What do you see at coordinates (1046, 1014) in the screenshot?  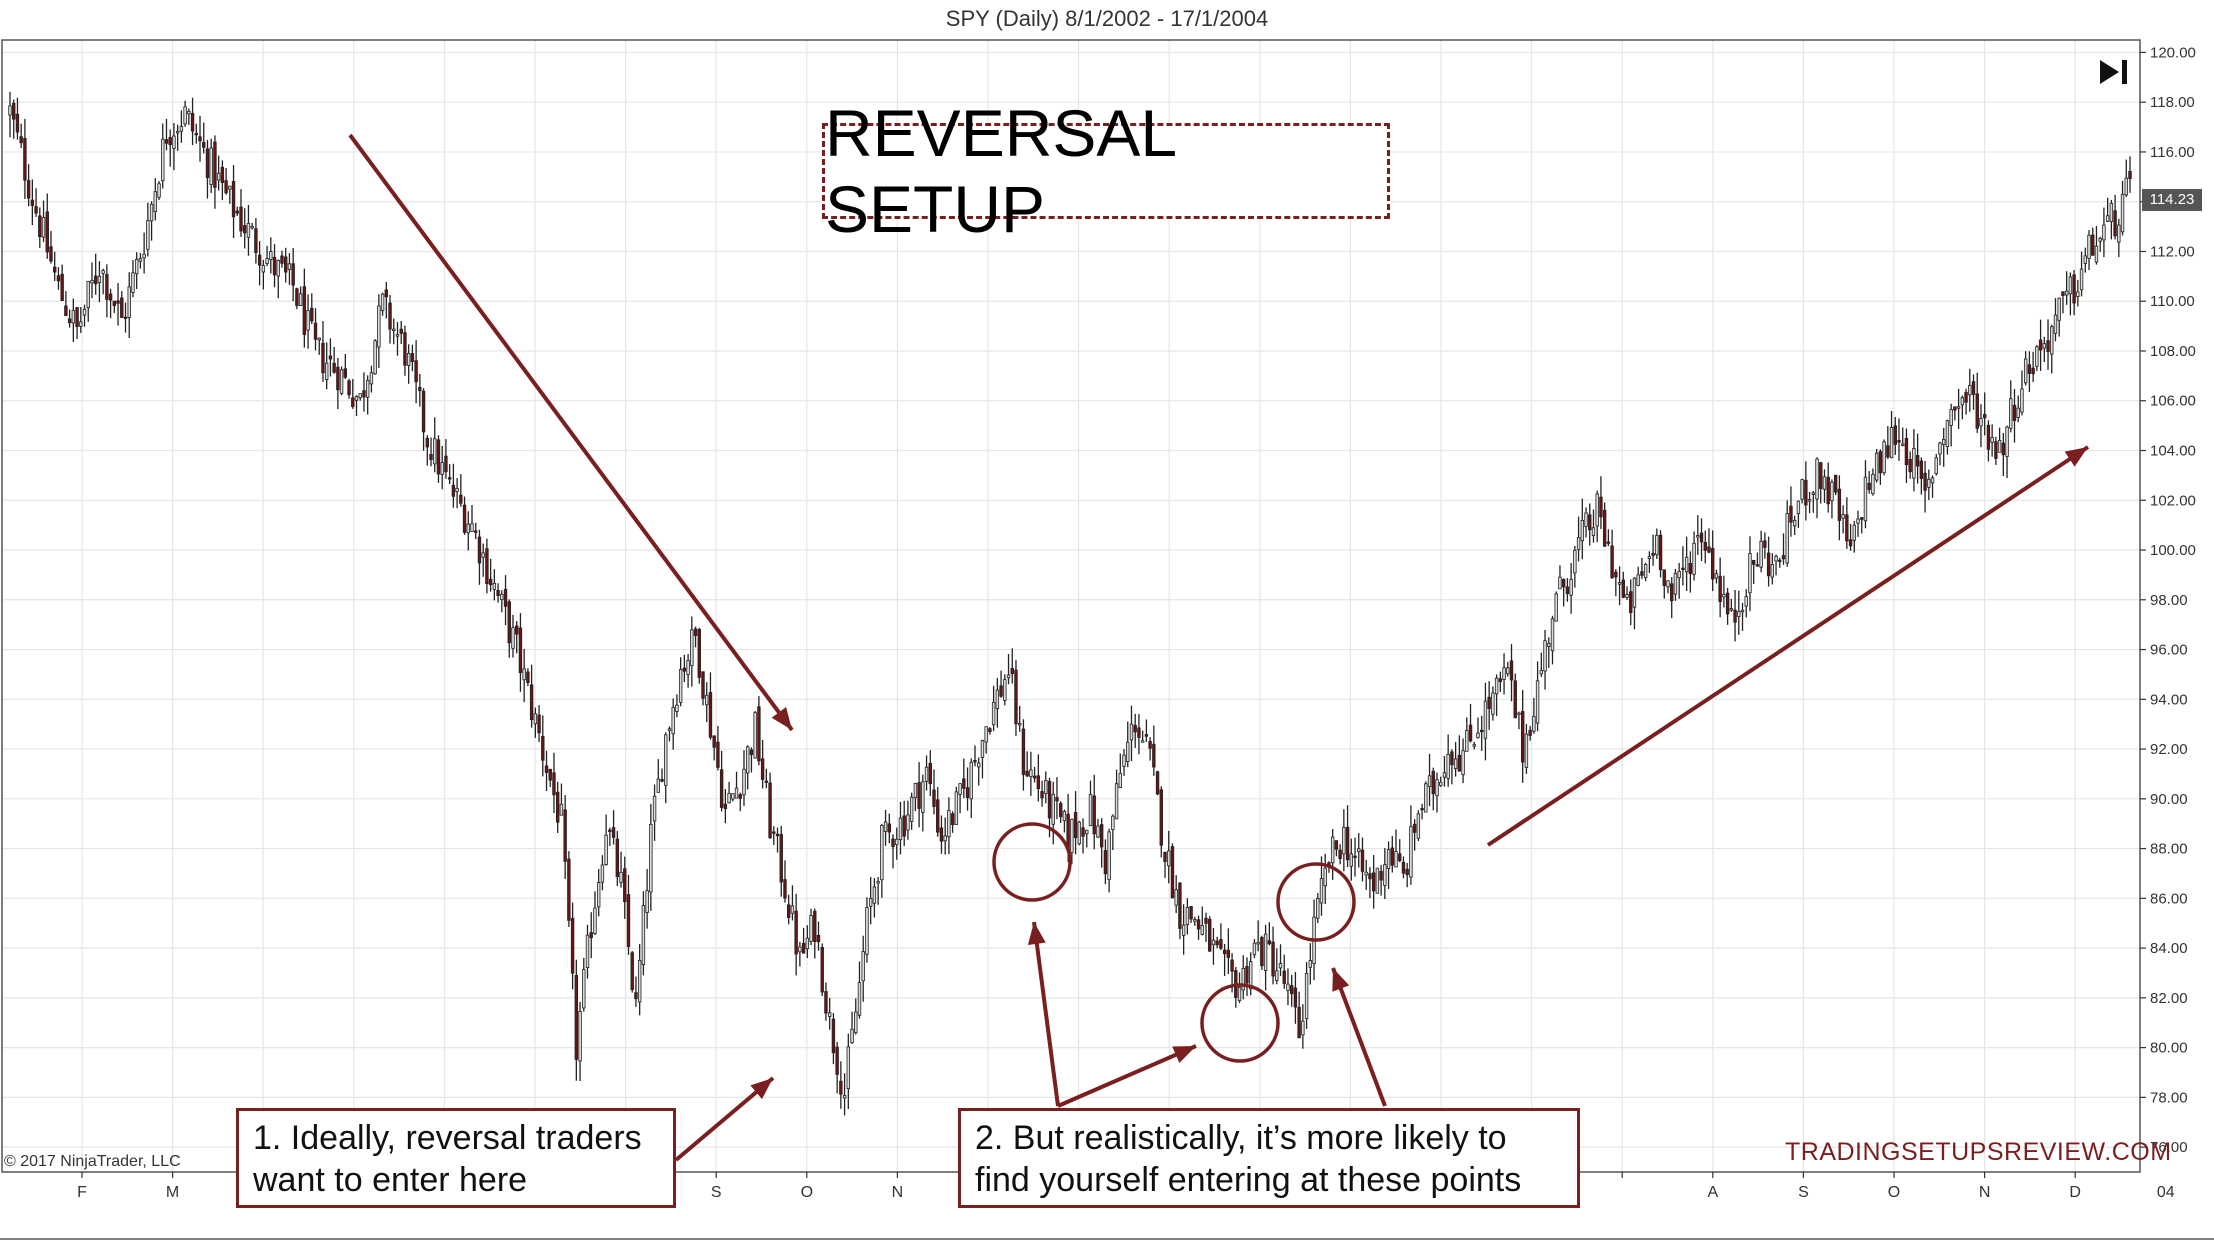 I see `entry-arrow-dec` at bounding box center [1046, 1014].